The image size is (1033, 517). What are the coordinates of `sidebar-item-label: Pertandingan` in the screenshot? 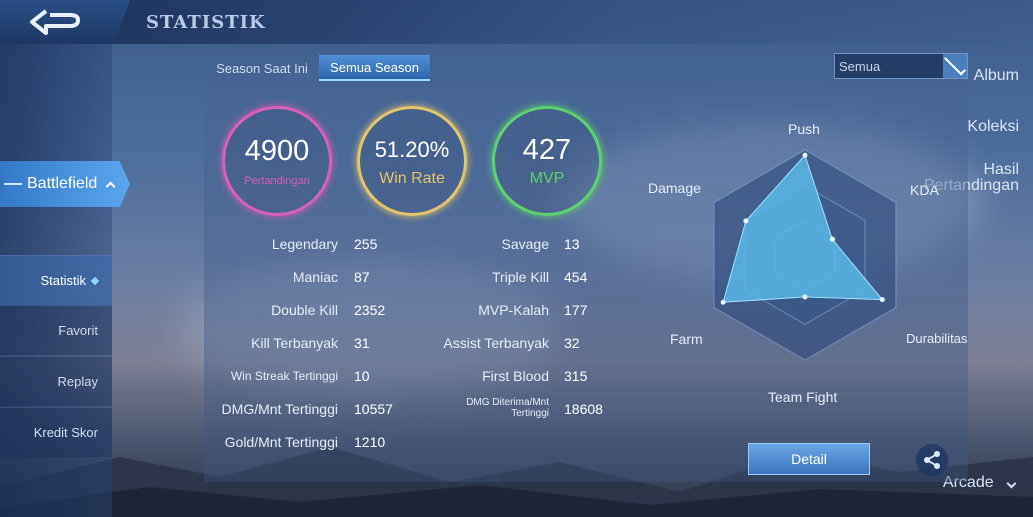 It's located at (971, 185).